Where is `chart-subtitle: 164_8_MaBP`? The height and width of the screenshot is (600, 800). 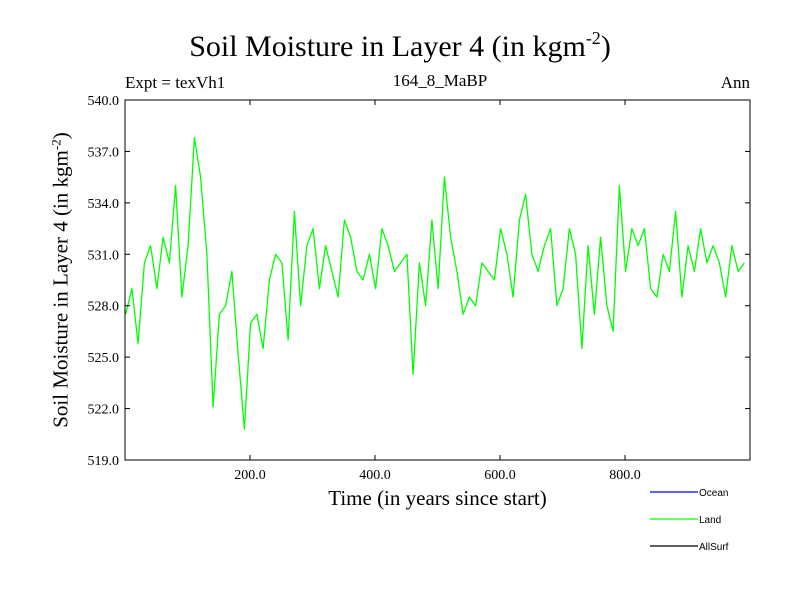
chart-subtitle: 164_8_MaBP is located at coordinates (440, 80).